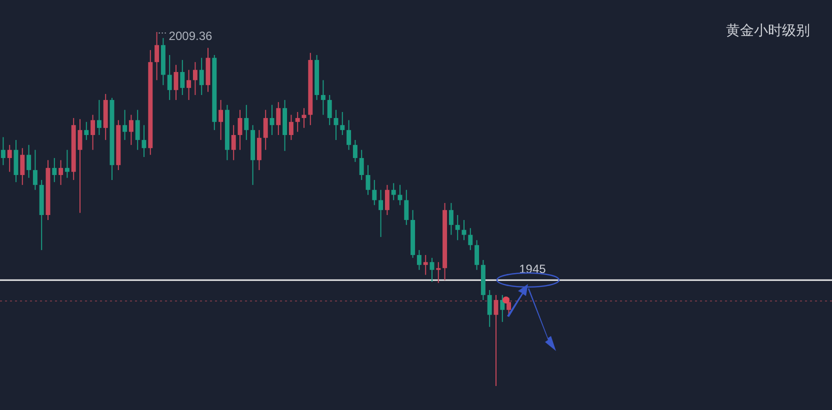  I want to click on annotation: 2009.36, so click(190, 36).